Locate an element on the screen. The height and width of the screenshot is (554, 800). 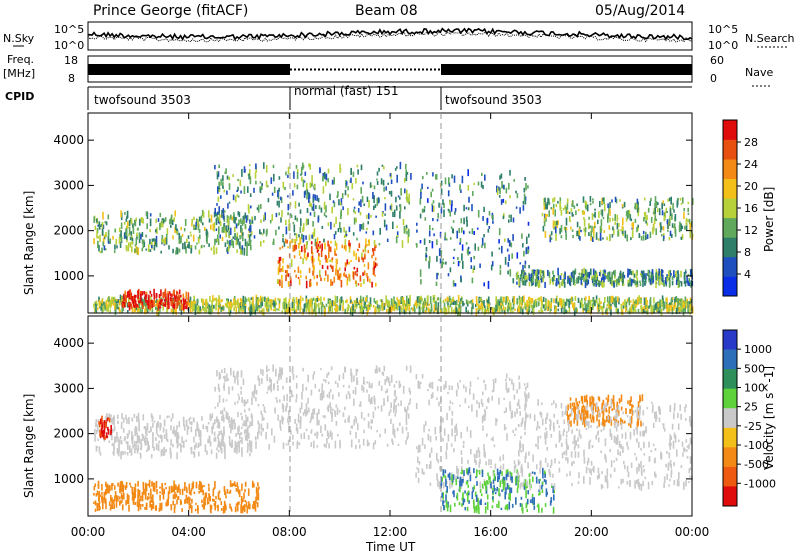
freq-tick-top: 18 is located at coordinates (71, 60).